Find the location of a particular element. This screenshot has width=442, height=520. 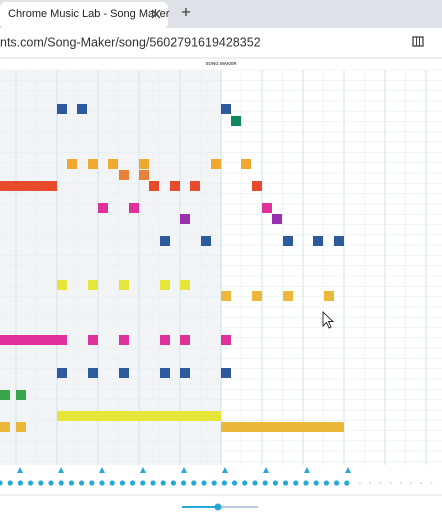

reader-icon-lines is located at coordinates (418, 41).